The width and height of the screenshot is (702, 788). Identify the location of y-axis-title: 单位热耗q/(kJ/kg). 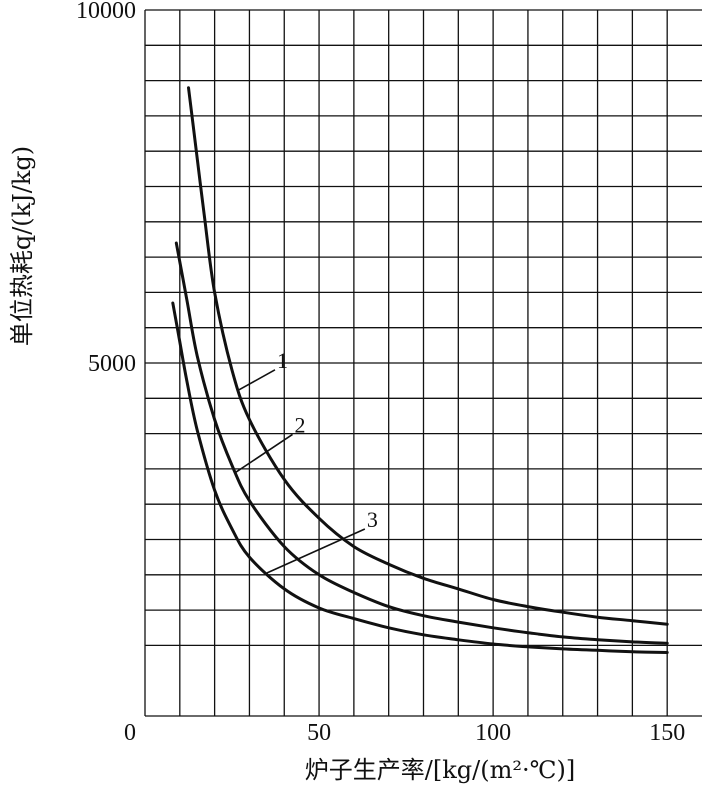
(22, 246).